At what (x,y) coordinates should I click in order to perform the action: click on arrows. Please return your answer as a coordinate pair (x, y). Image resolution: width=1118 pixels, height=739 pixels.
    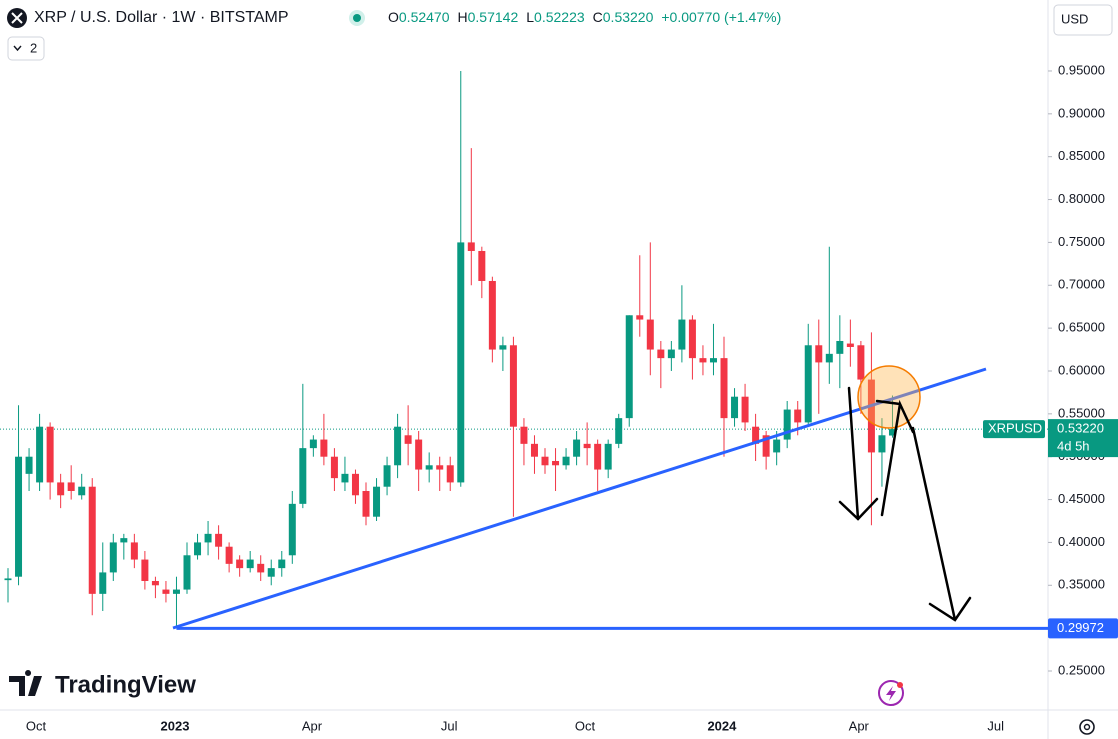
    Looking at the image, I should click on (905, 504).